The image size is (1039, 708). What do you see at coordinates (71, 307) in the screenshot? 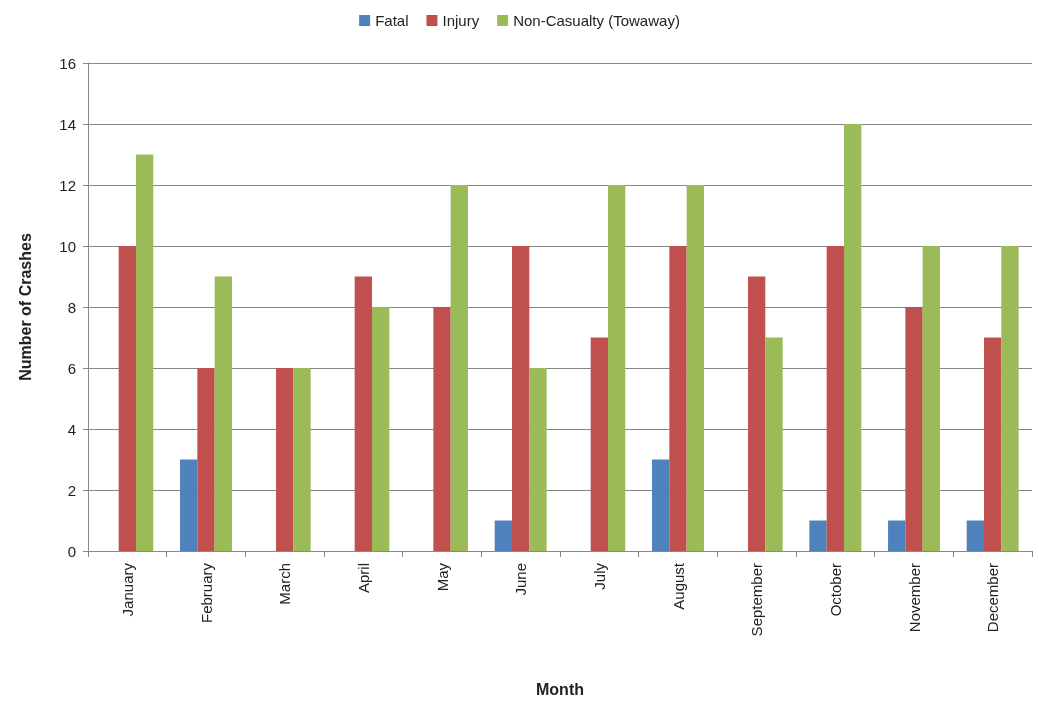
I see `y-tick-label: 8` at bounding box center [71, 307].